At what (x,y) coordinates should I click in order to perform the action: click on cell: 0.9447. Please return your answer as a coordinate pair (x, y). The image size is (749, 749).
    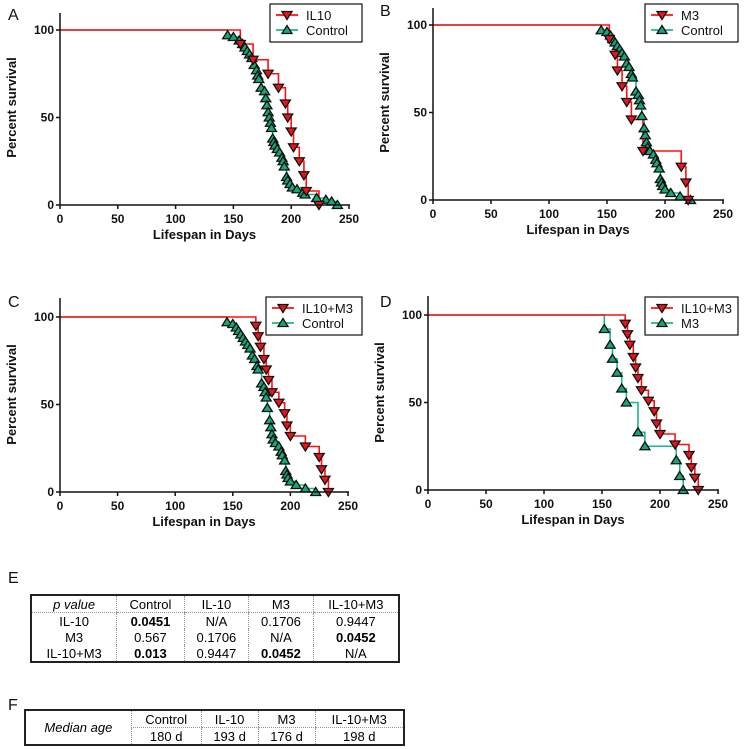
    Looking at the image, I should click on (355, 620).